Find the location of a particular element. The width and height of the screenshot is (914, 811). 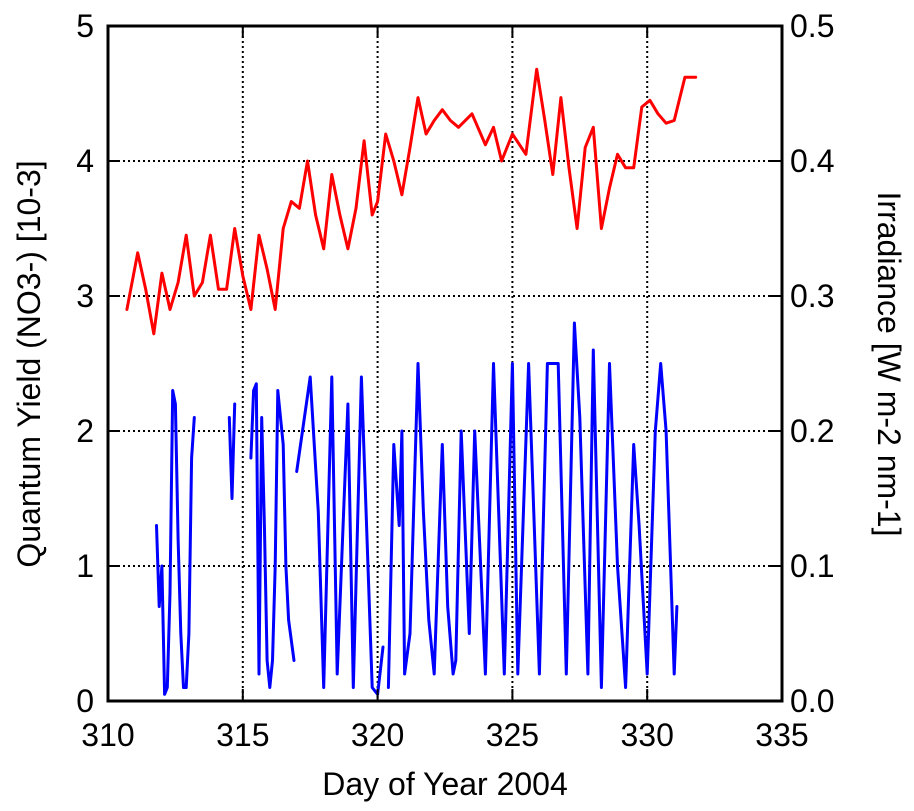

y-left-tick-label: 0 is located at coordinates (85, 701).